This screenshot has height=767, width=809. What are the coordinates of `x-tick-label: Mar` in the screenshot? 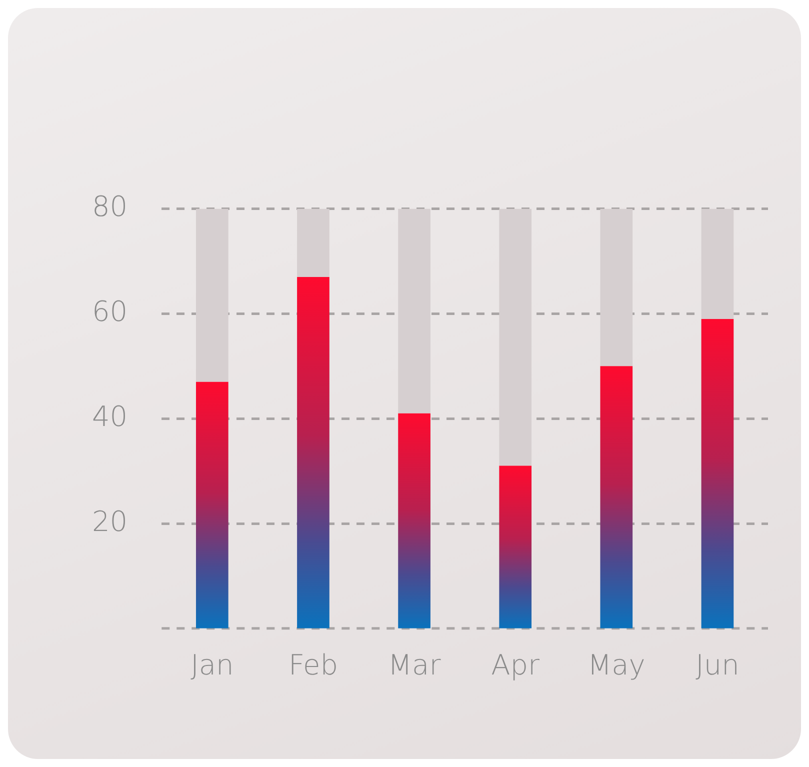 It's located at (415, 665).